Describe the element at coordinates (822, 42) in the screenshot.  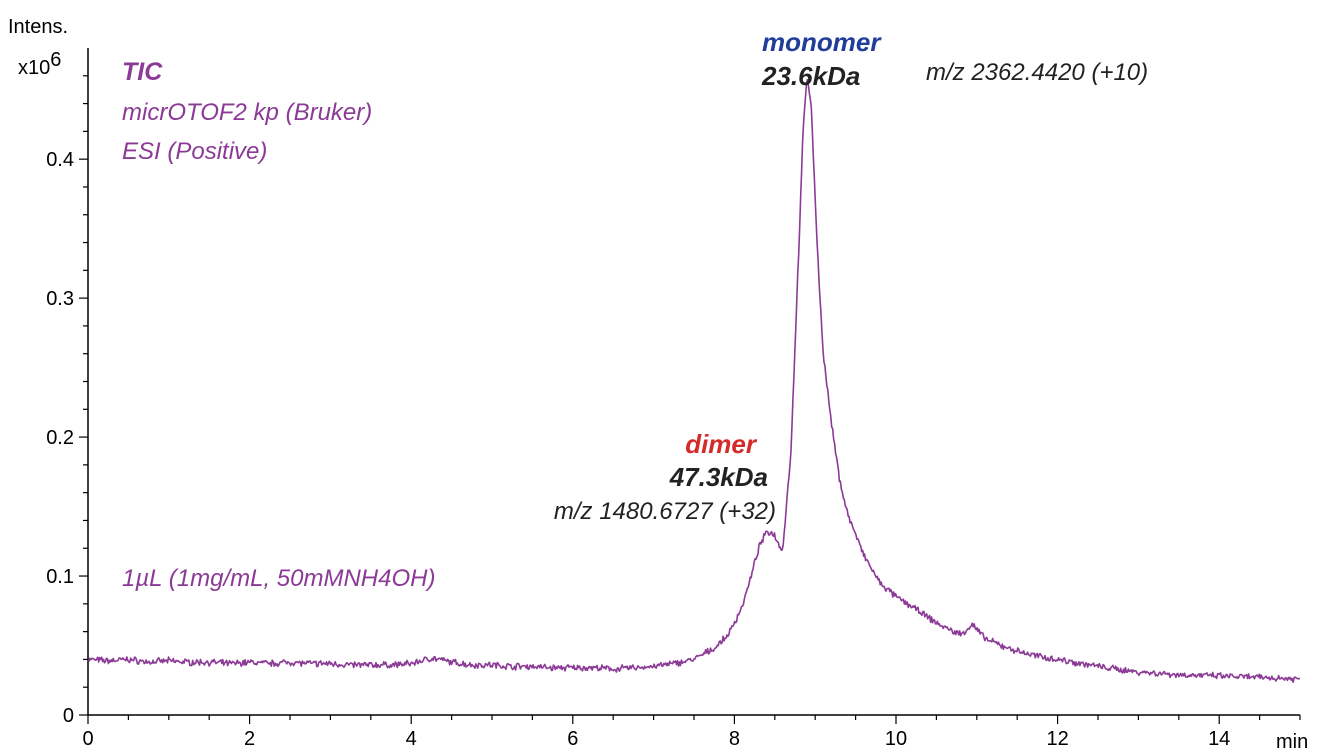
I see `monomer-label: monomer` at that location.